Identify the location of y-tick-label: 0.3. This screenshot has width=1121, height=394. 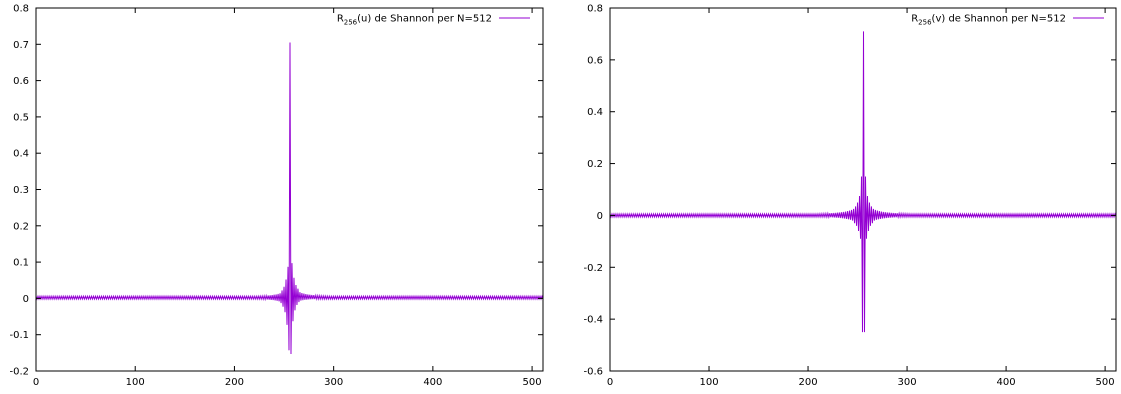
(21, 190).